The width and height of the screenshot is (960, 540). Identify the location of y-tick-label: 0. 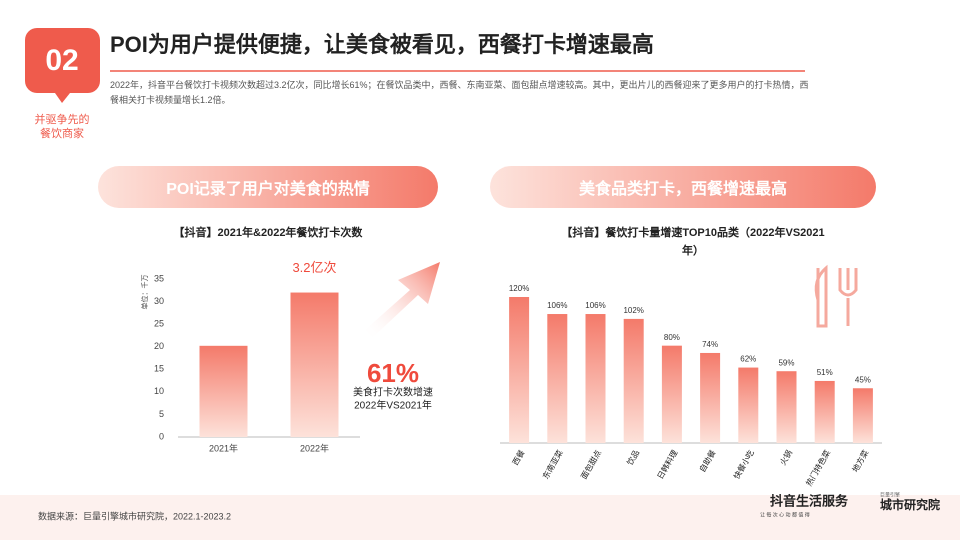
(161, 436).